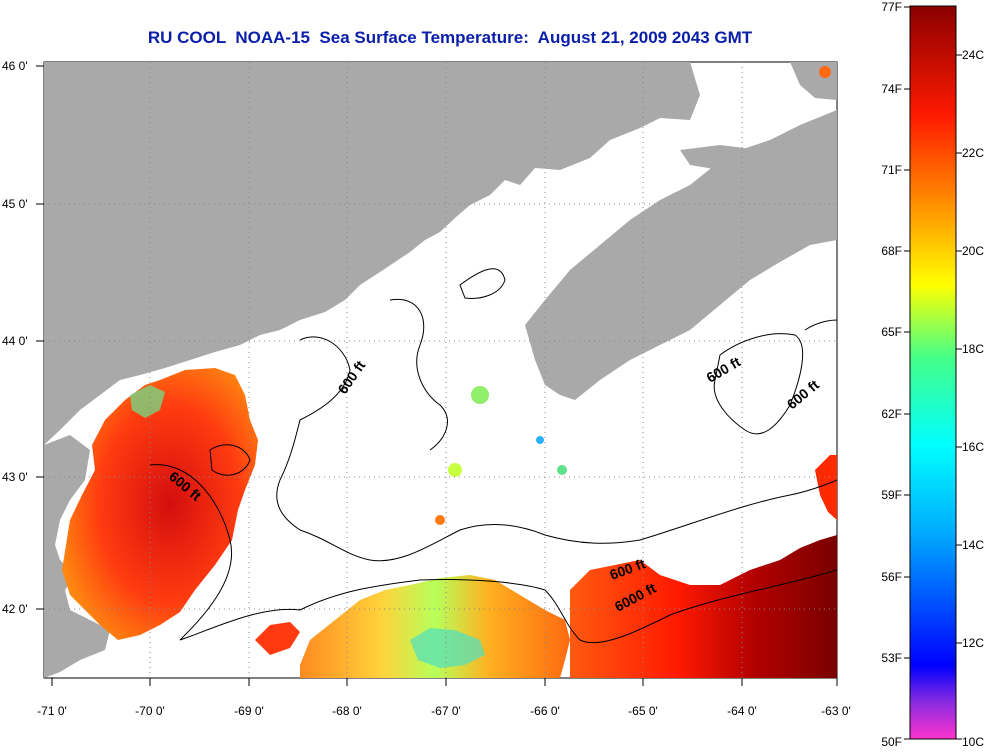  What do you see at coordinates (891, 414) in the screenshot?
I see `colorbar-f-label: 62F` at bounding box center [891, 414].